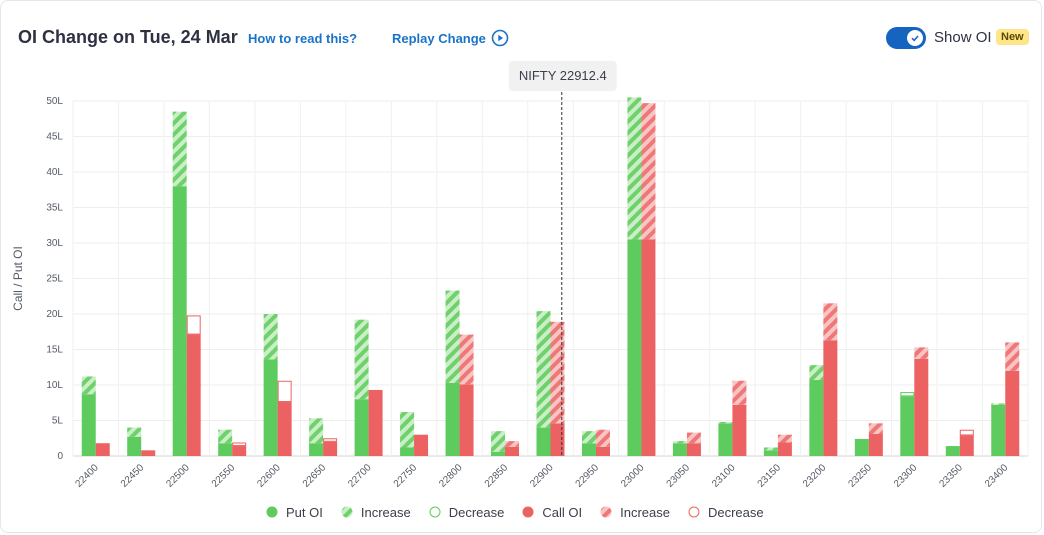  I want to click on legend-call-increase: Increase, so click(635, 512).